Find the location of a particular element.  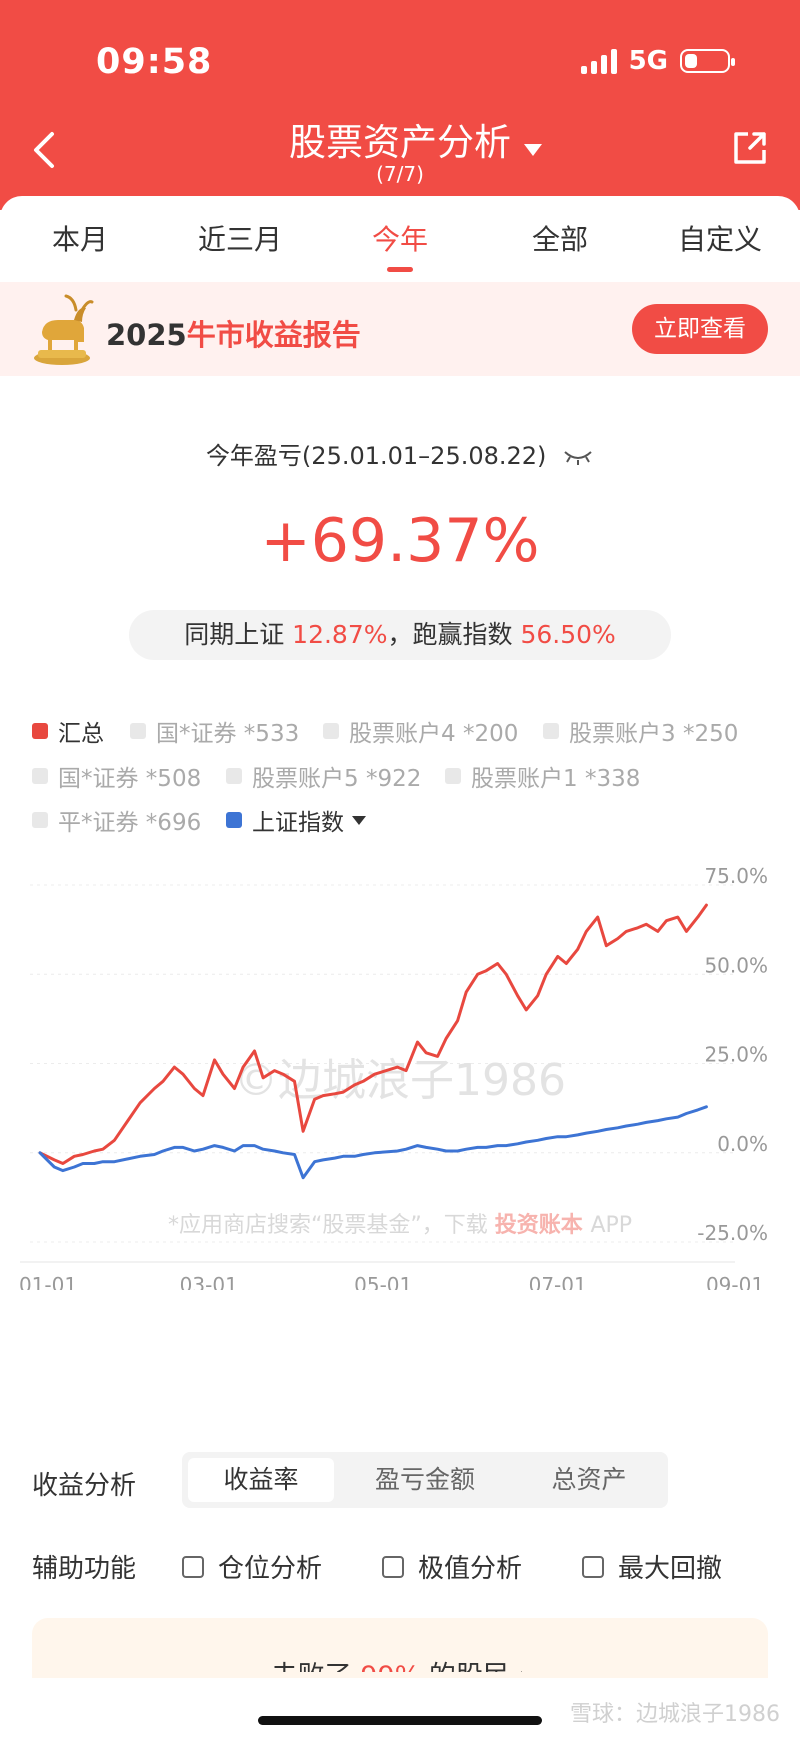

y-tick-label: 75.0% is located at coordinates (736, 876).